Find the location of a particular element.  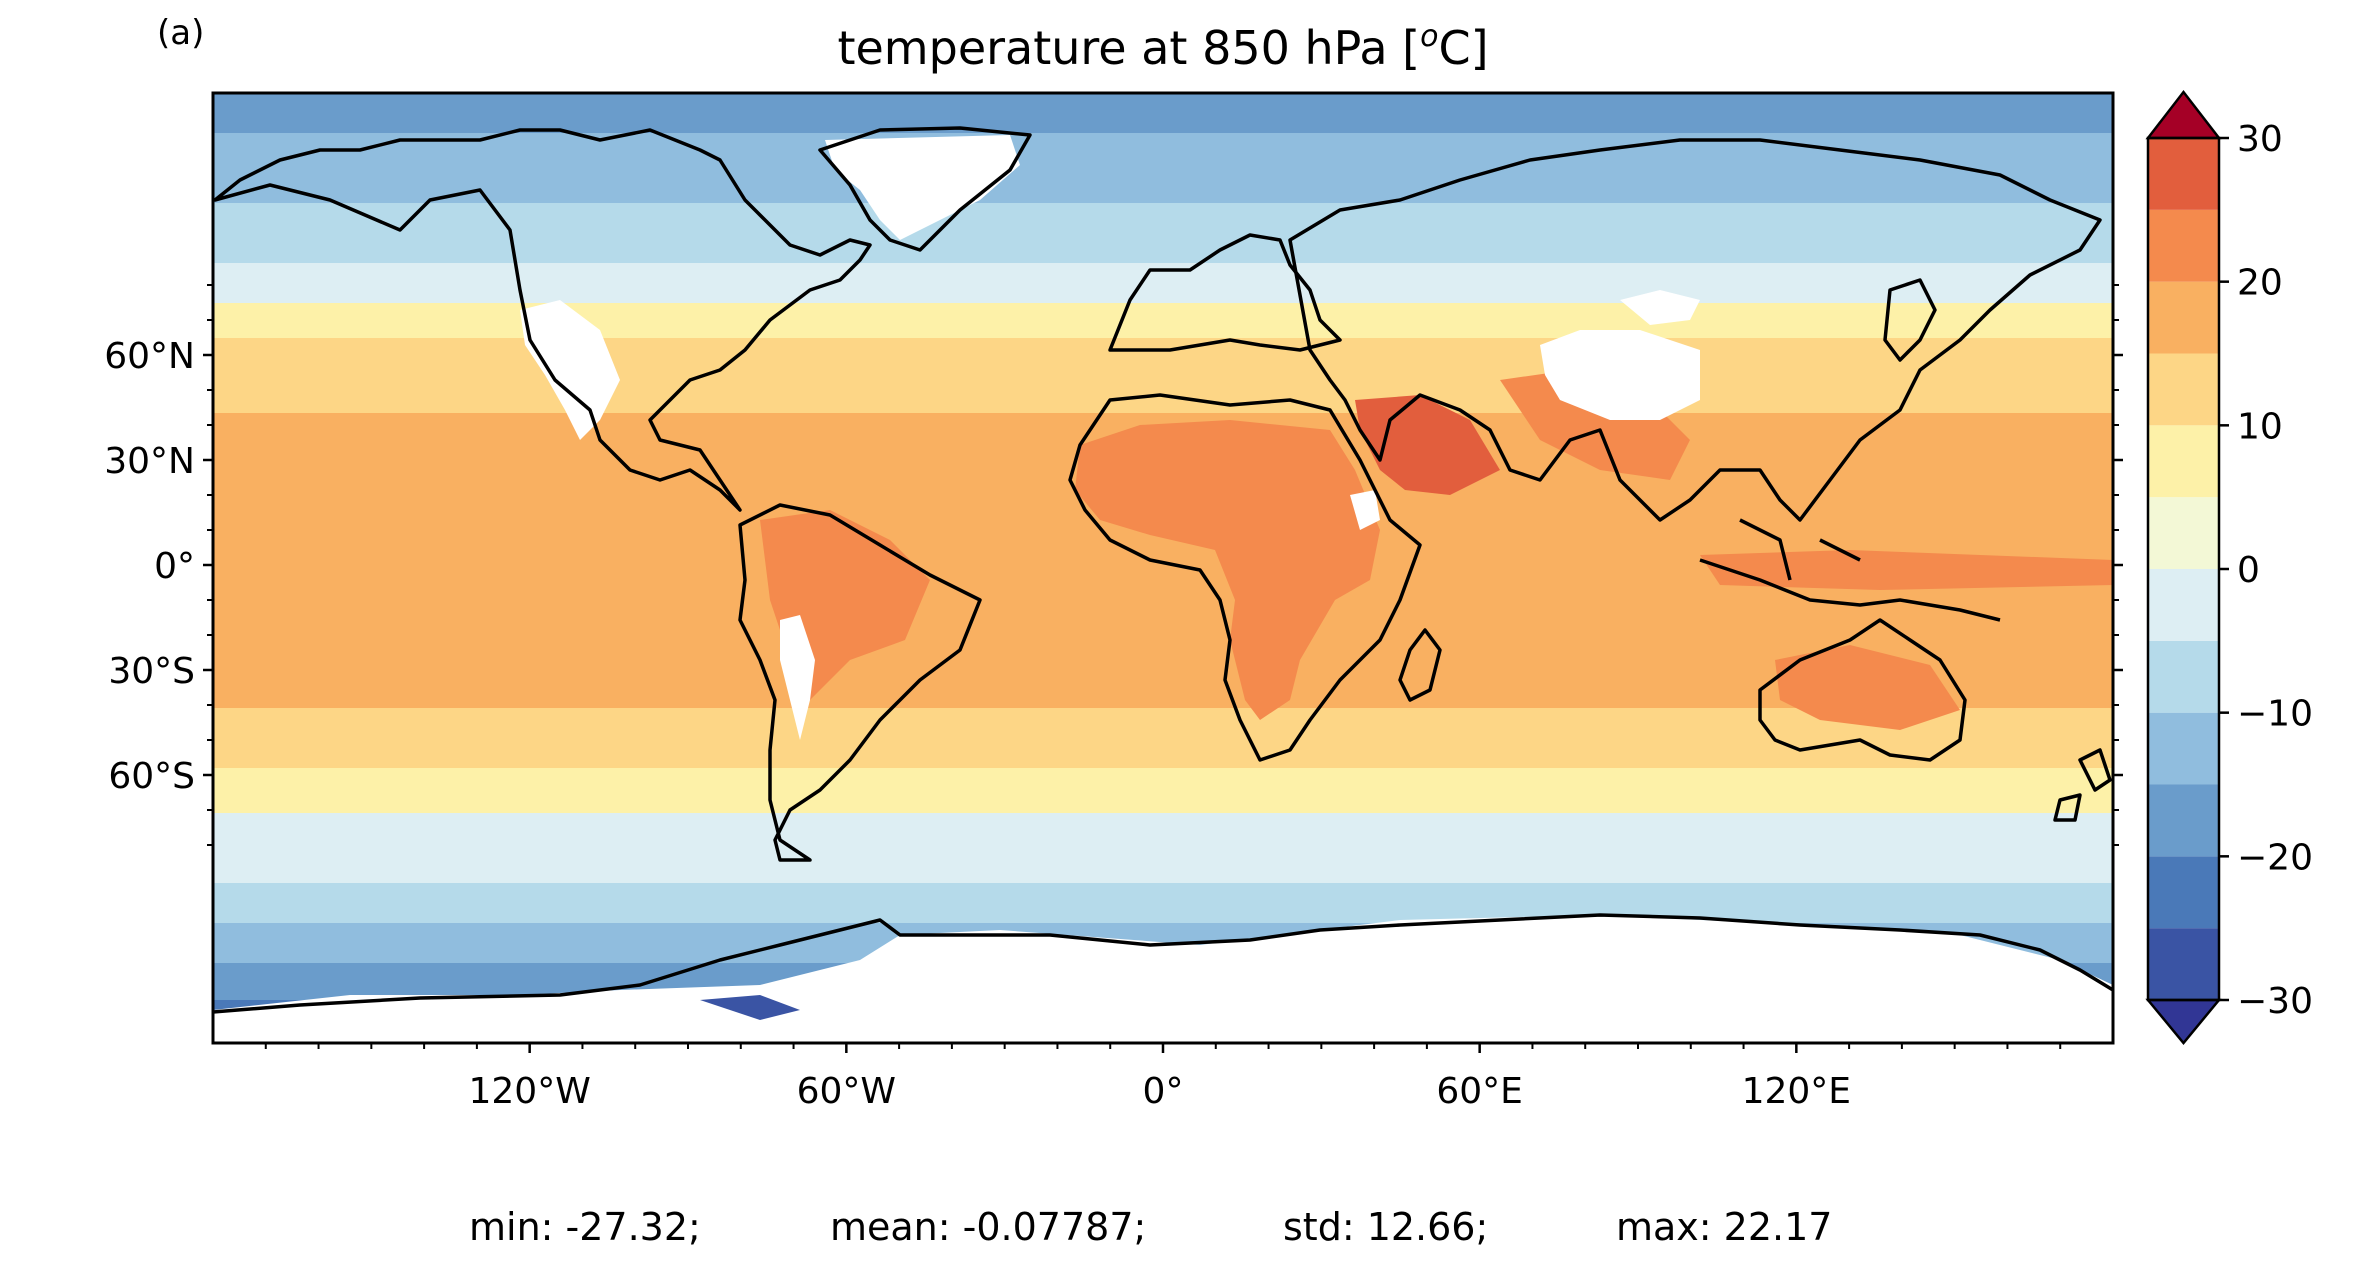

lon-label: 120°E is located at coordinates (1796, 1091).